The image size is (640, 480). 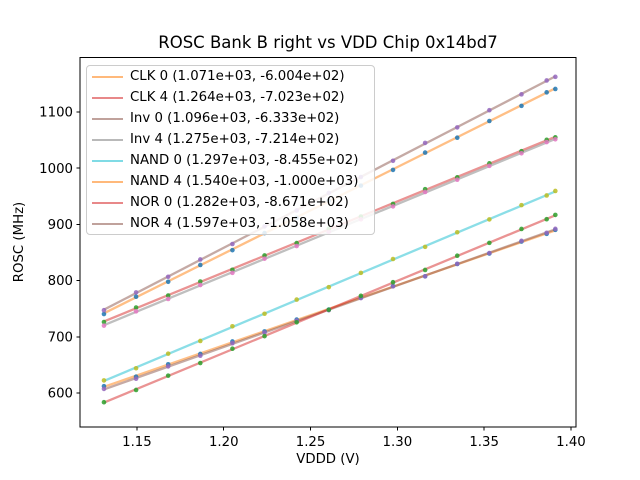 I want to click on legend-item: CLK 0 (1.071e+03, -6.004e+02), so click(x=231, y=76).